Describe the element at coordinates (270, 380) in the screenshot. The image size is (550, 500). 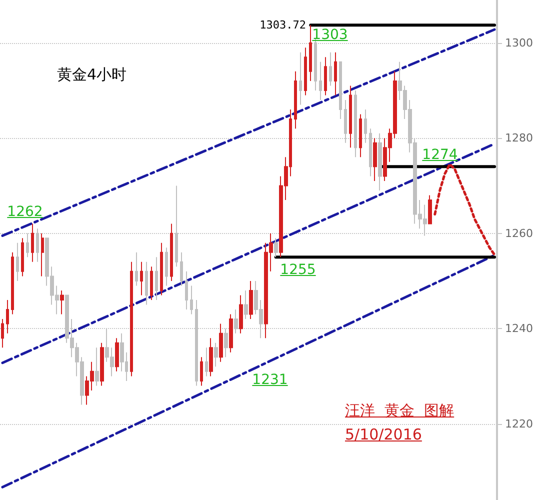
I see `annotation: 1231` at that location.